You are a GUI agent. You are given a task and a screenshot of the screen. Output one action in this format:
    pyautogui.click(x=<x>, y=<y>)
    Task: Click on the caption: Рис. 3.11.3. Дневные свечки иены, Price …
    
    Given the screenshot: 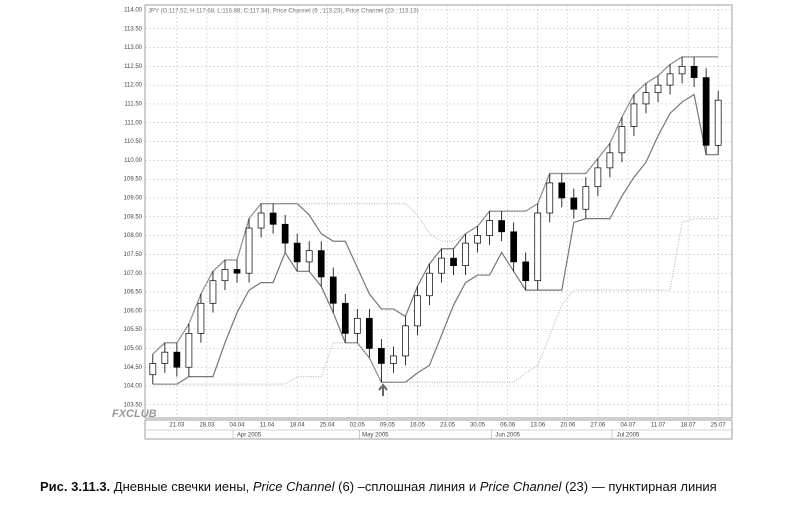 What is the action you would take?
    pyautogui.click(x=378, y=486)
    